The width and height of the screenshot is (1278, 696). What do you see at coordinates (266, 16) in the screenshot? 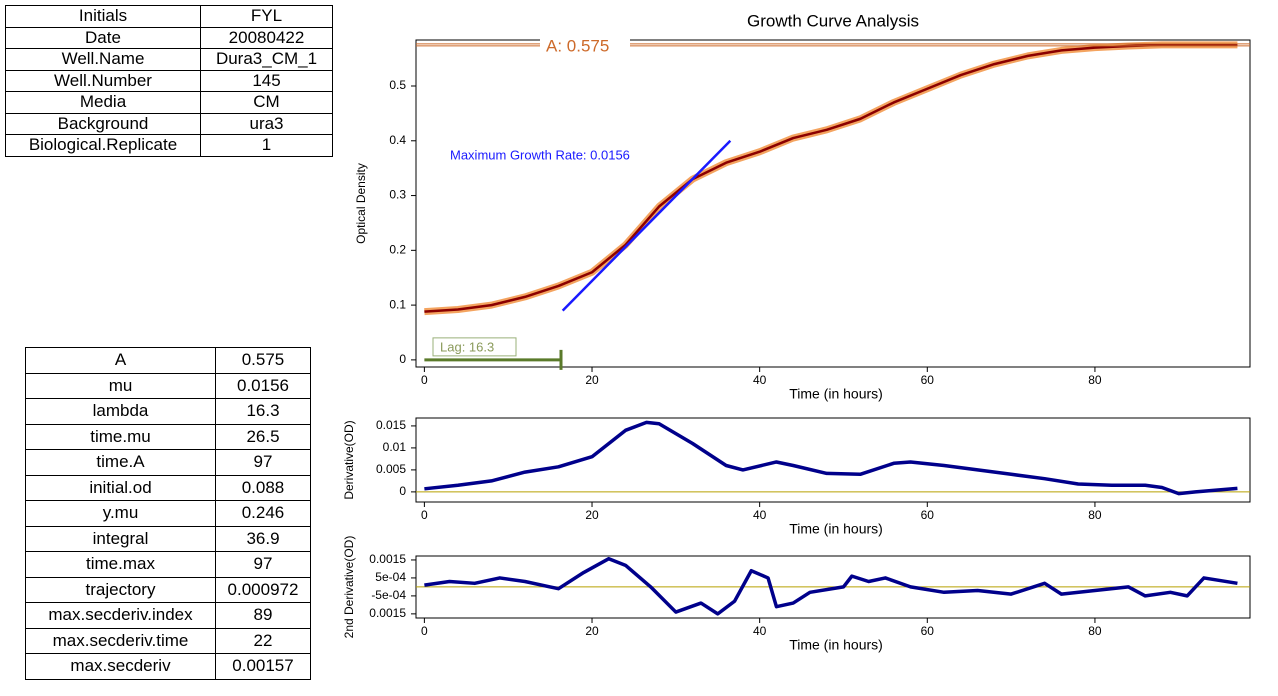
I see `value-cell: FYL` at bounding box center [266, 16].